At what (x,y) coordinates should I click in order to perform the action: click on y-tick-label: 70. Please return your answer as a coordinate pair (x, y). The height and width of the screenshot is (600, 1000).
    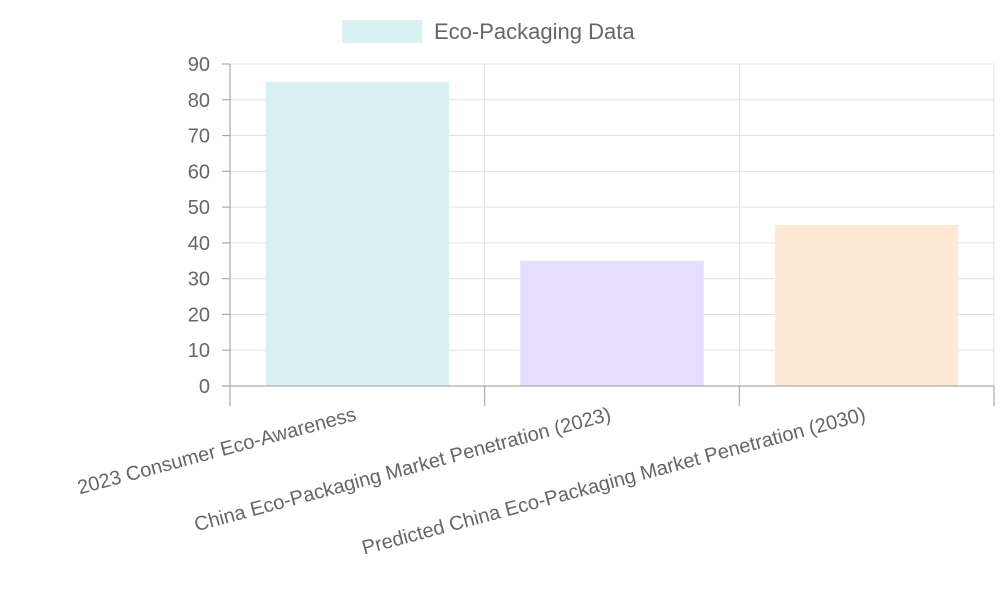
    Looking at the image, I should click on (199, 137).